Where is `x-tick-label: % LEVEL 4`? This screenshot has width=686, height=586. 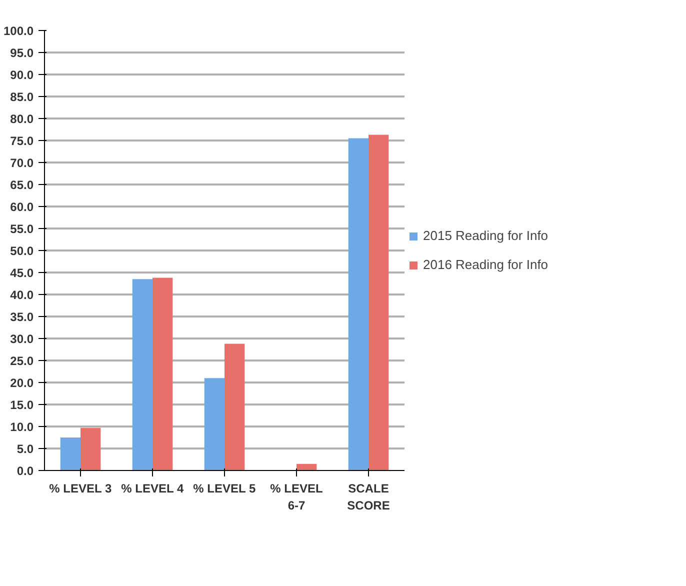 x-tick-label: % LEVEL 4 is located at coordinates (152, 489).